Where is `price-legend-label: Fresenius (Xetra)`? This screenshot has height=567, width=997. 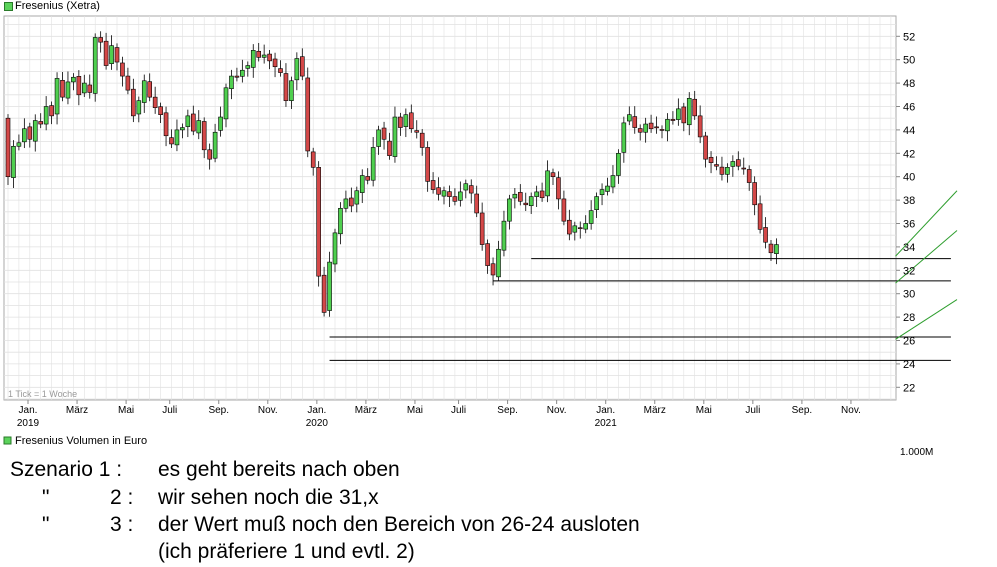 price-legend-label: Fresenius (Xetra) is located at coordinates (57, 6).